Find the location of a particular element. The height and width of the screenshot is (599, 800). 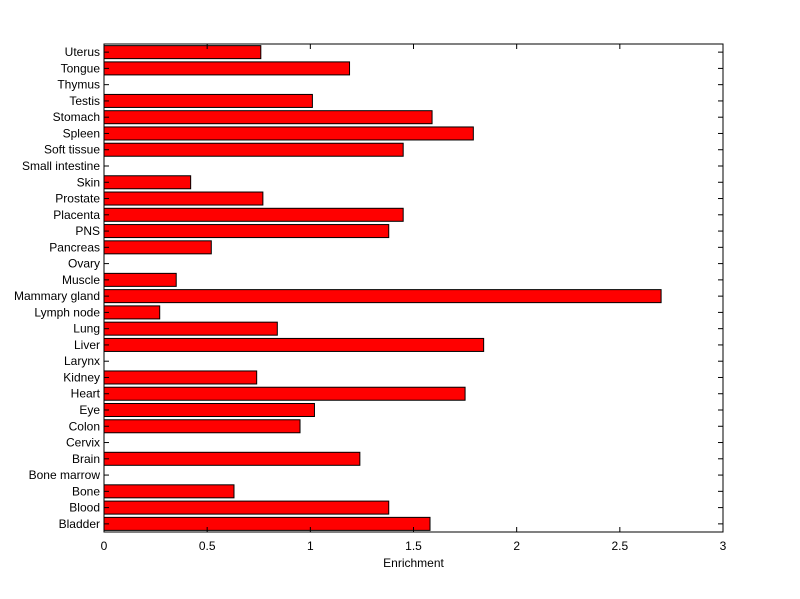

bar-liver is located at coordinates (294, 344).